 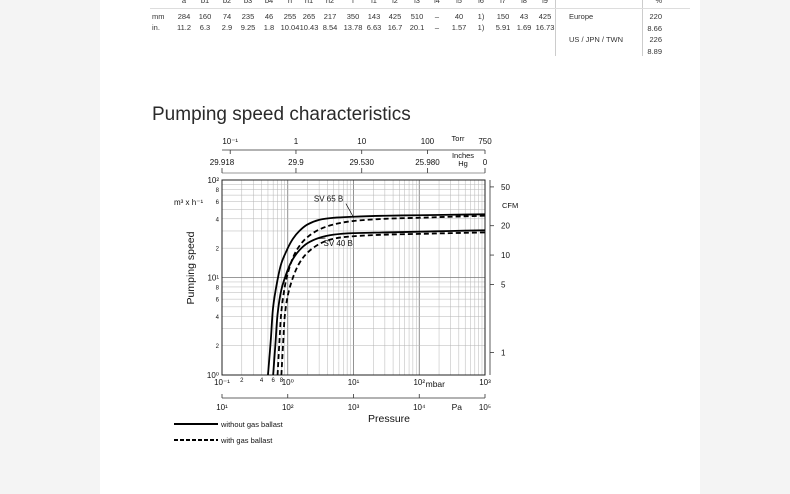 I want to click on series-line-sv-65-b-solid, so click(x=376, y=294).